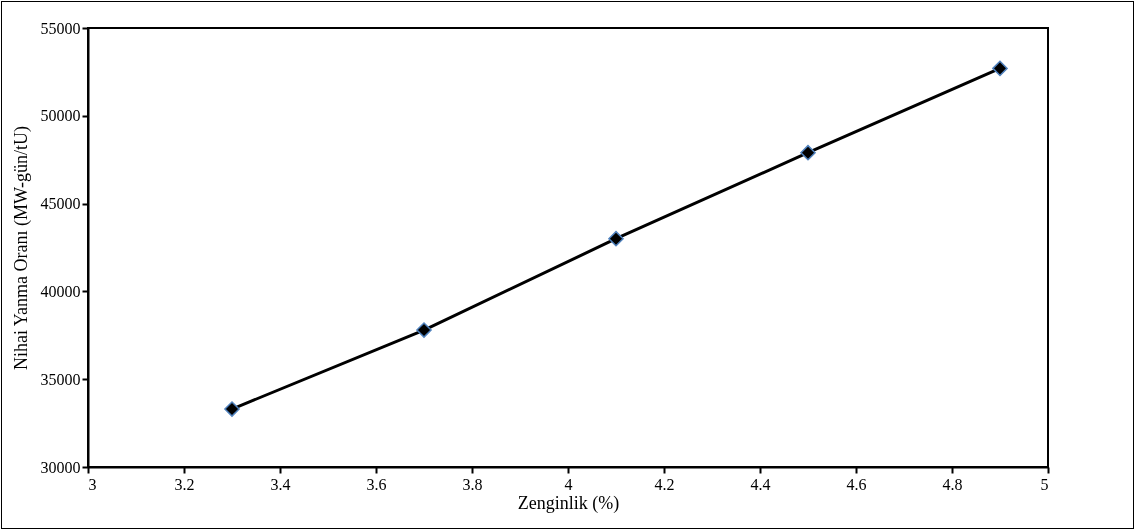  I want to click on y-tick-label: 40000, so click(60, 291).